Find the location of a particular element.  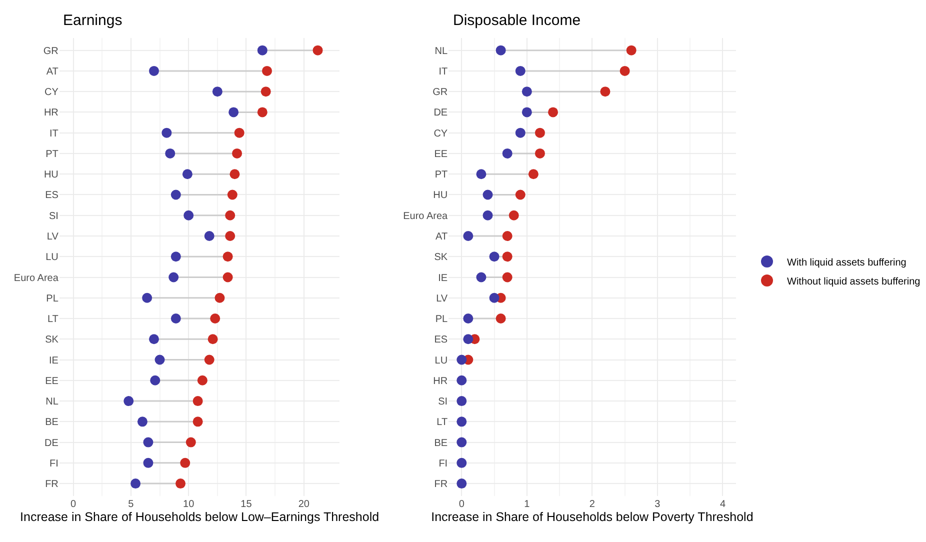

x-tick-label: 1 is located at coordinates (527, 504).